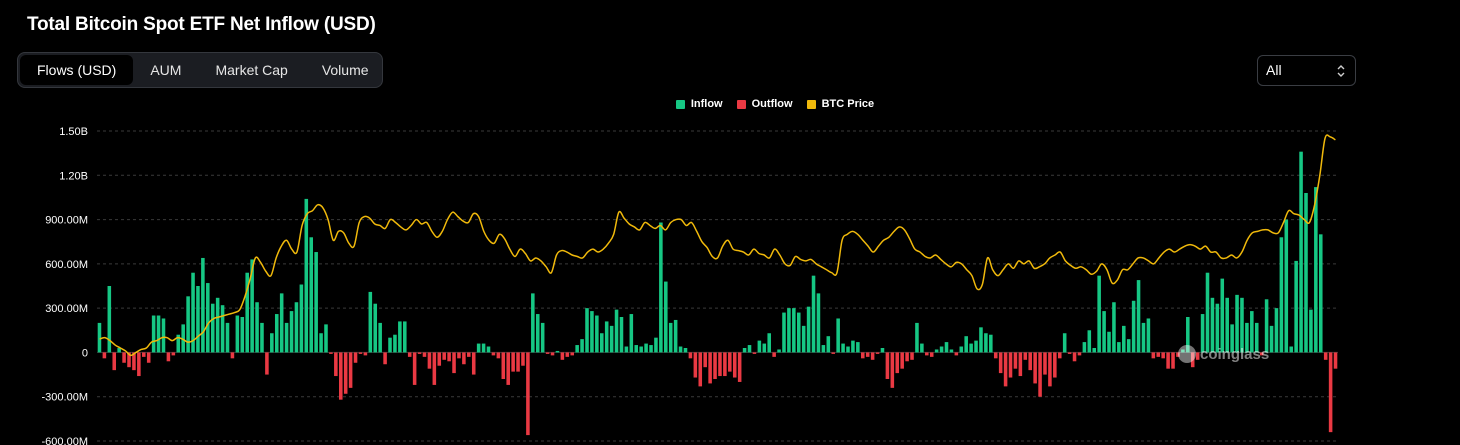 This screenshot has height=445, width=1460. What do you see at coordinates (345, 70) in the screenshot?
I see `tab-volume: Volume` at bounding box center [345, 70].